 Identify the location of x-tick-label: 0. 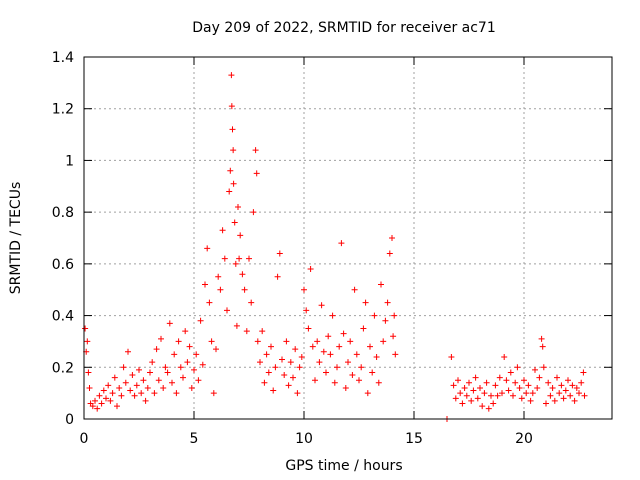
(84, 439).